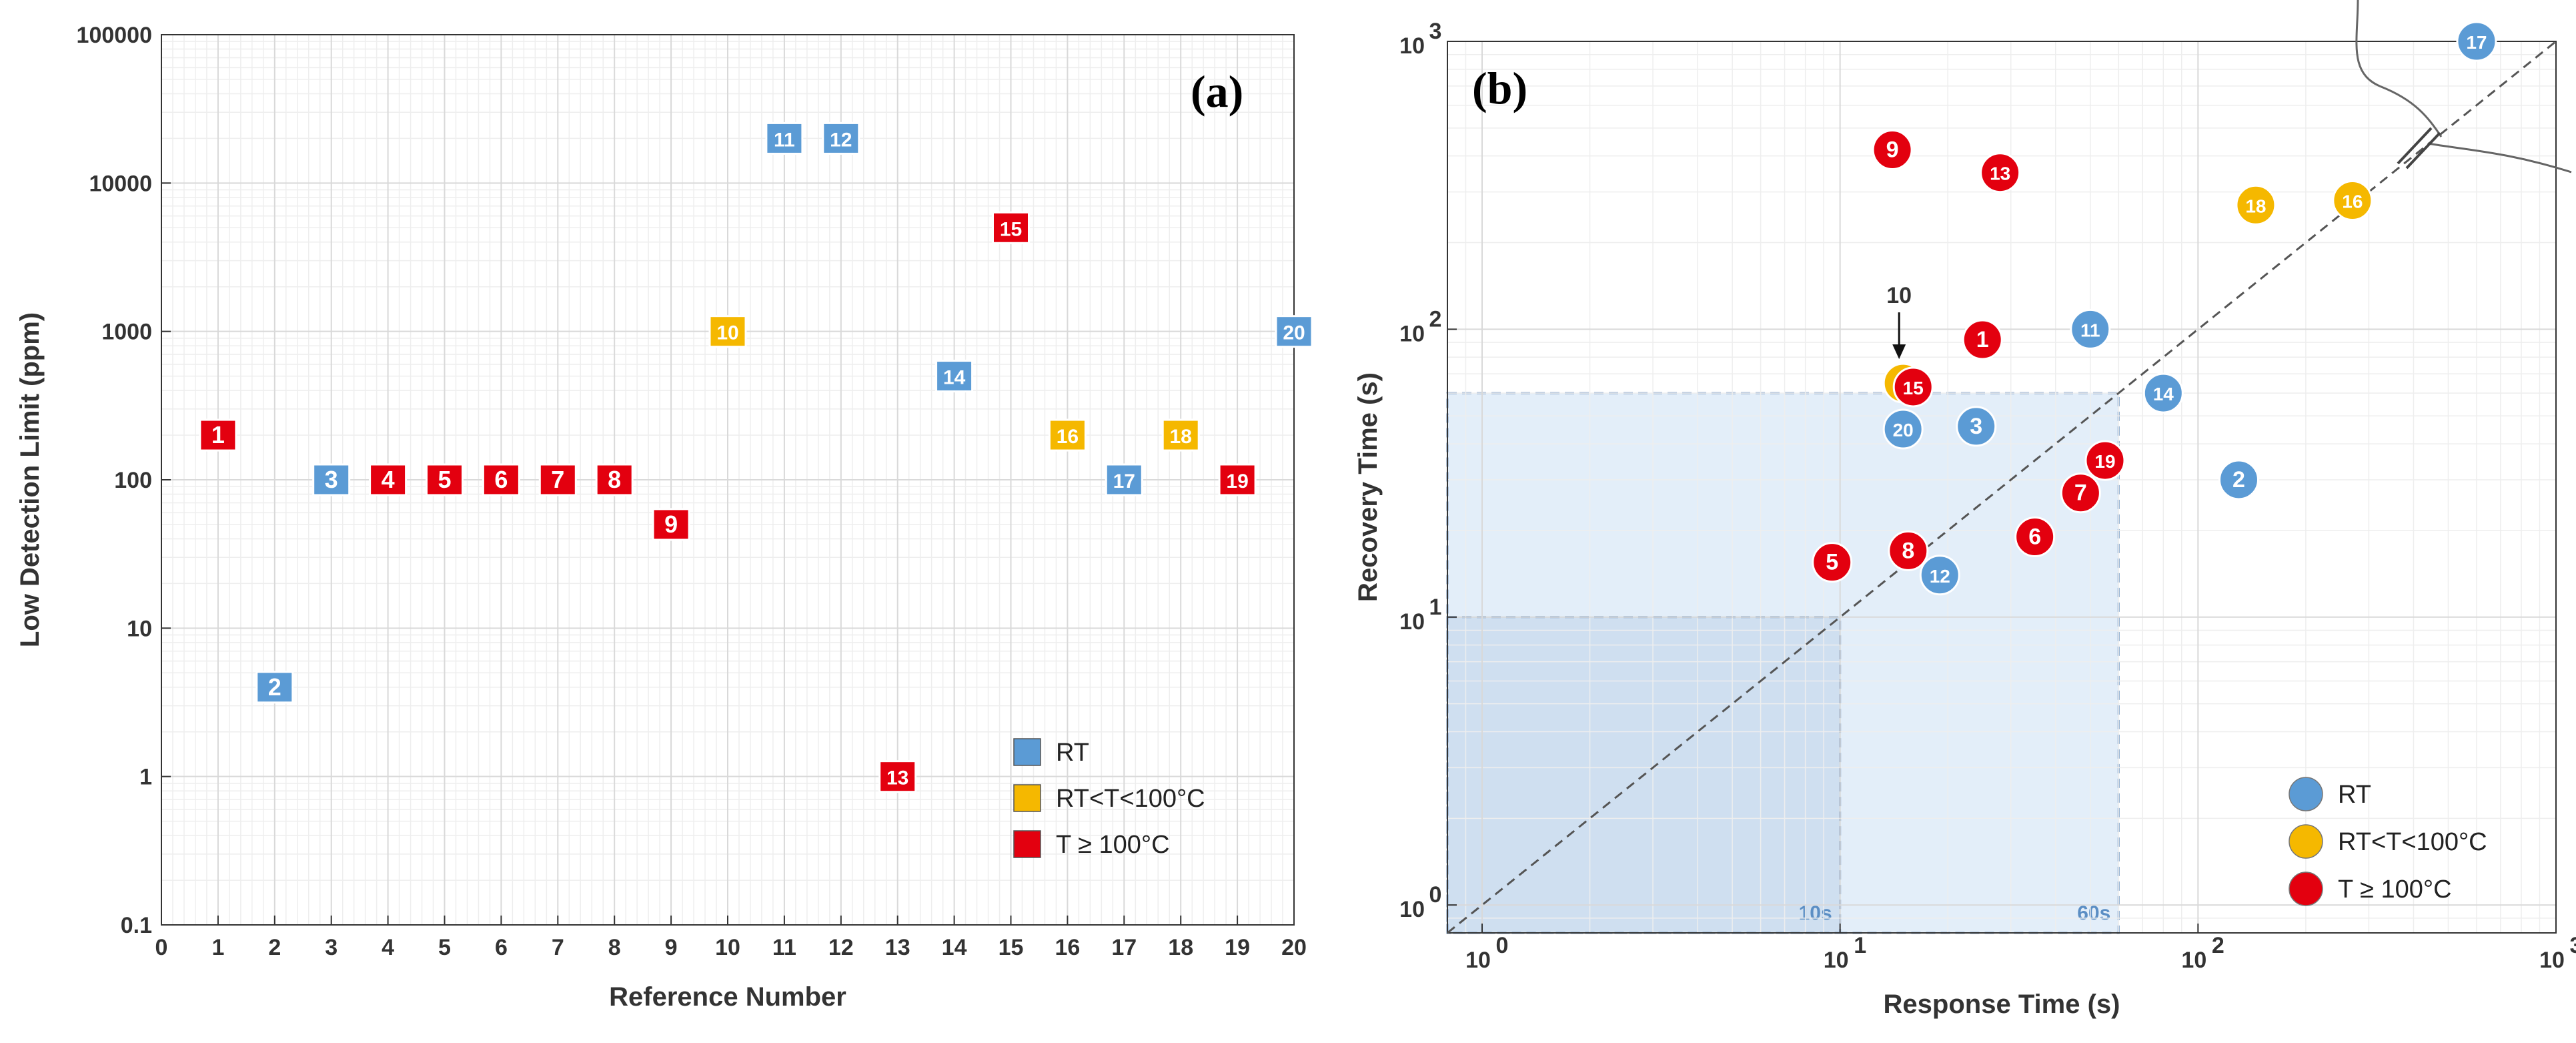  Describe the element at coordinates (1011, 947) in the screenshot. I see `panel-a-x-tick-label: 15` at that location.